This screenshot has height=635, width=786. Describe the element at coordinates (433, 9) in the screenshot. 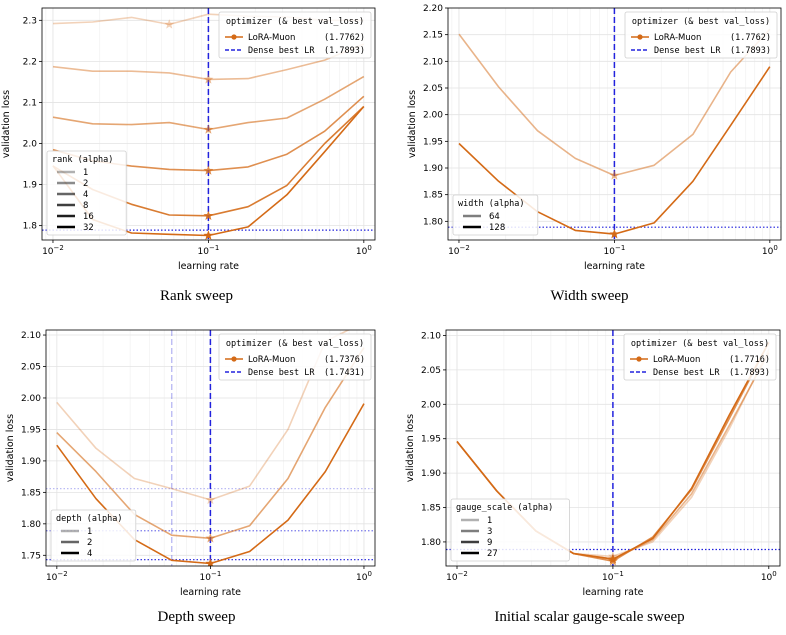

I see `y-tick-label: 2.20` at that location.